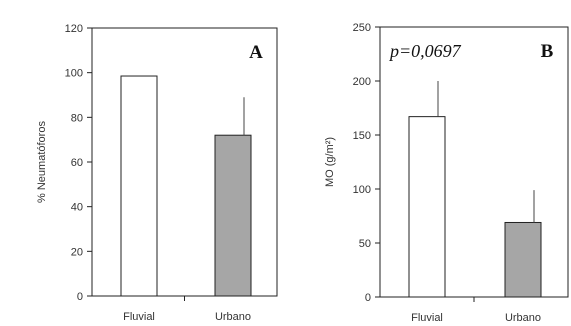  What do you see at coordinates (256, 52) in the screenshot?
I see `panel-label-a: A` at bounding box center [256, 52].